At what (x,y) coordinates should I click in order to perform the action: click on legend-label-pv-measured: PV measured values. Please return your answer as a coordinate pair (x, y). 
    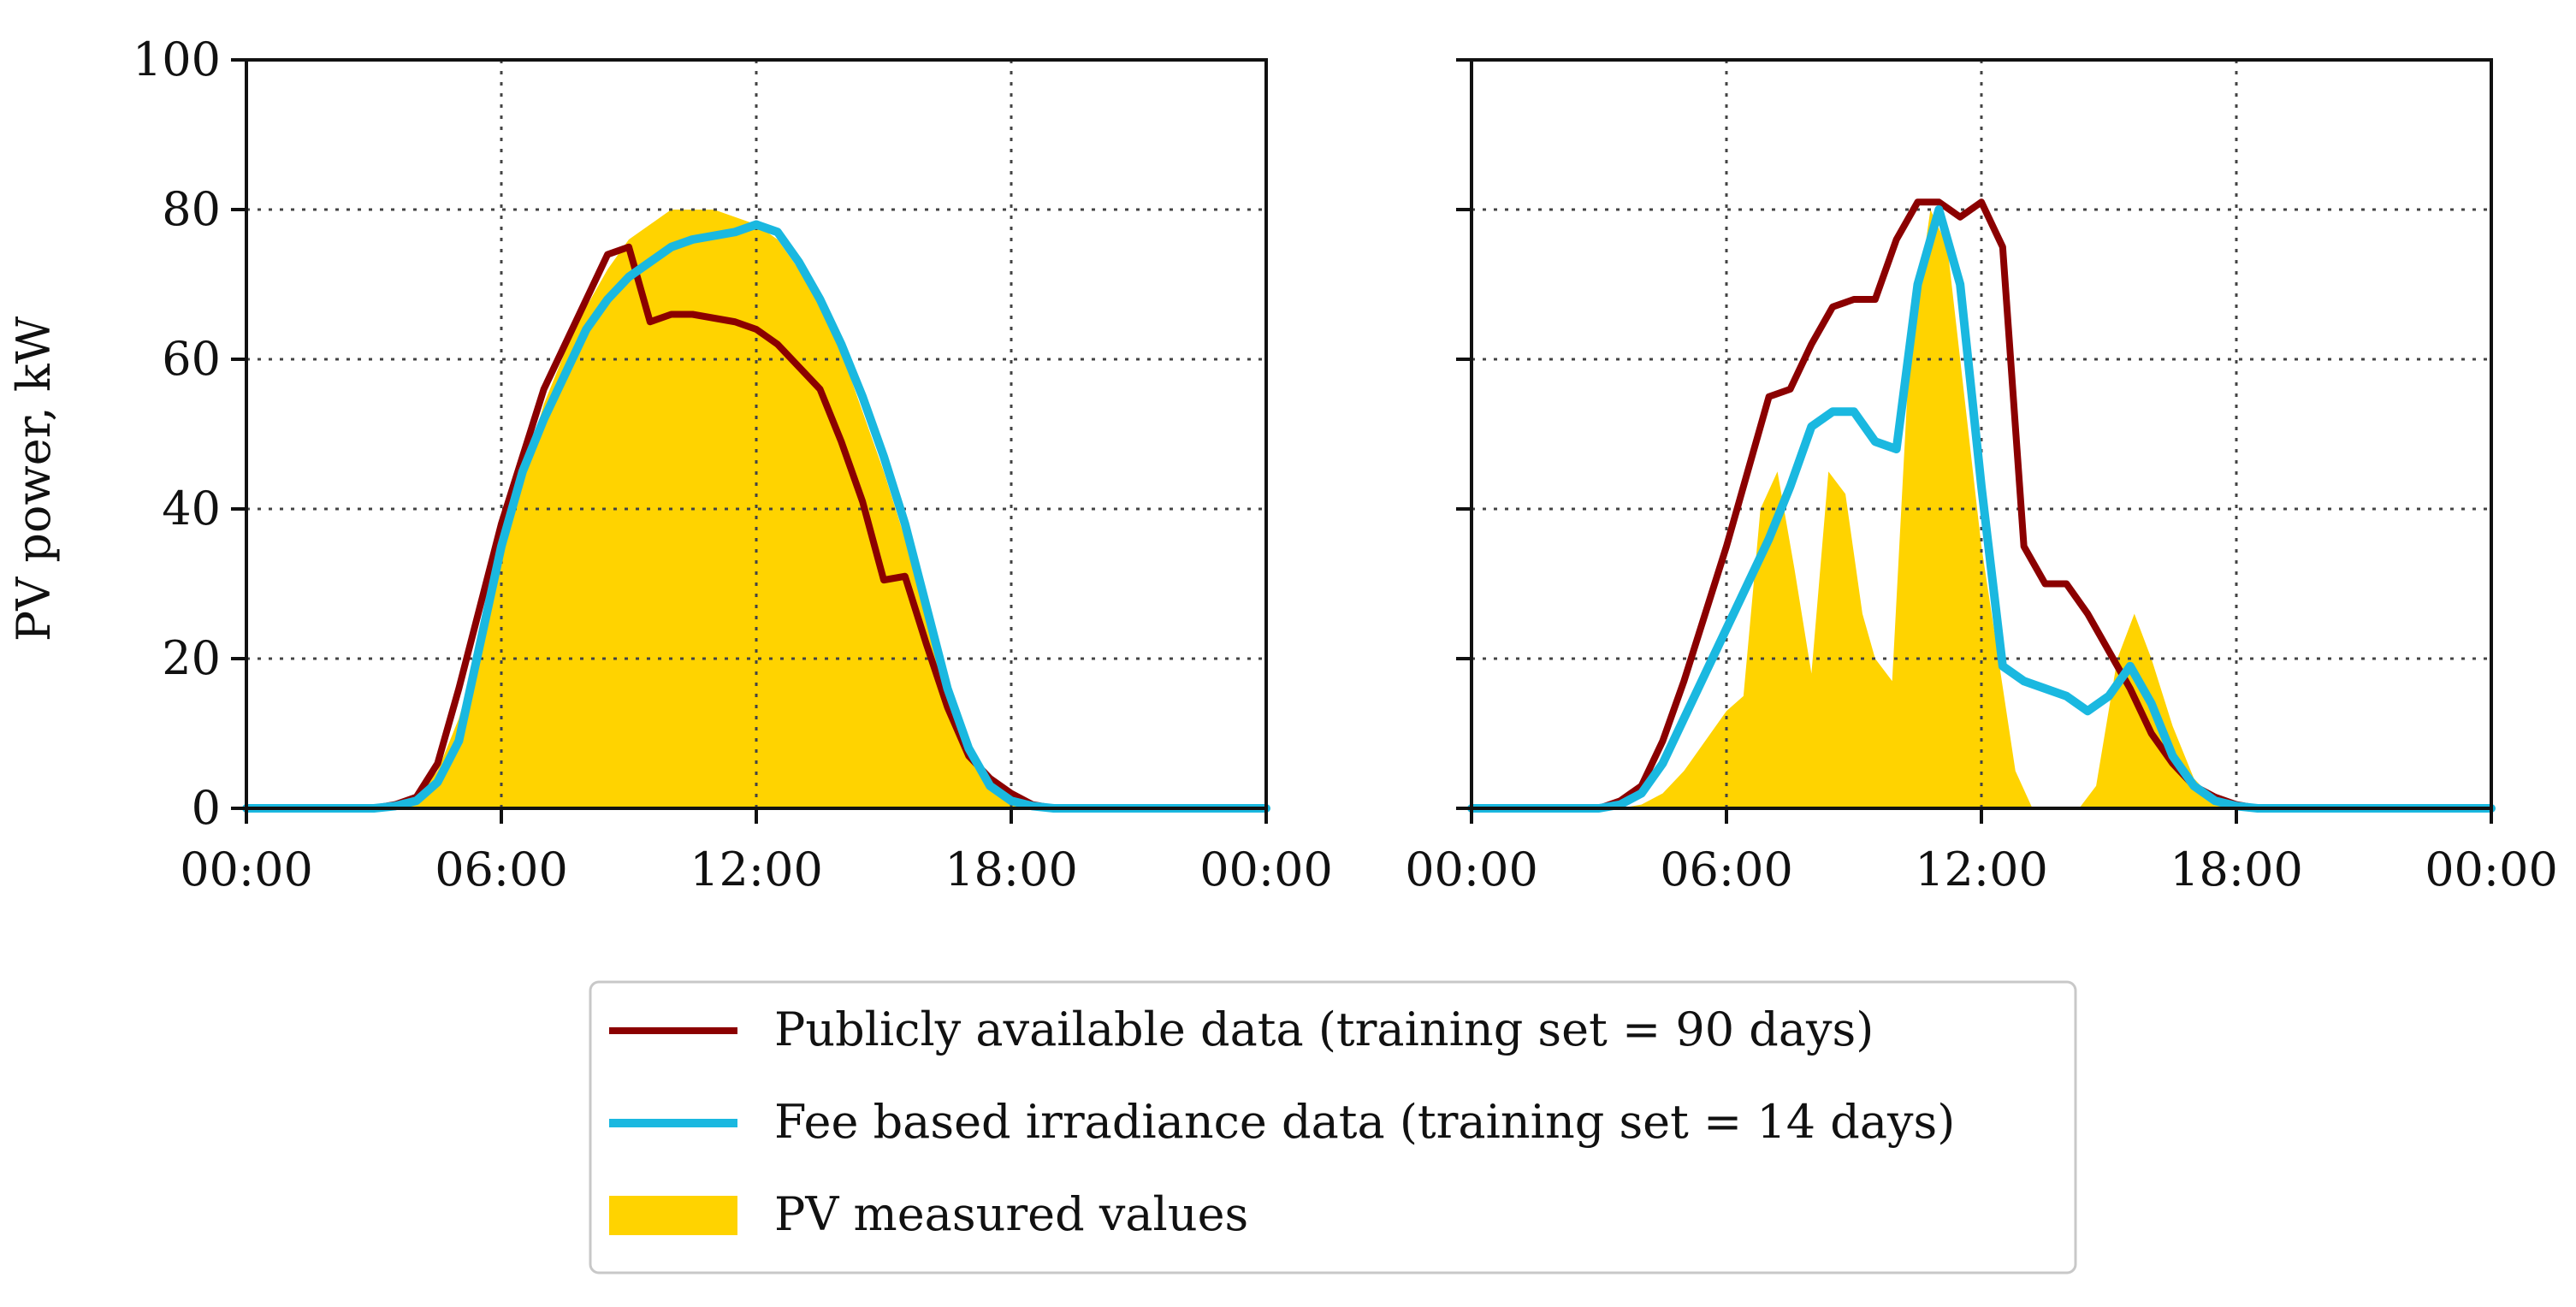
    Looking at the image, I should click on (1011, 1214).